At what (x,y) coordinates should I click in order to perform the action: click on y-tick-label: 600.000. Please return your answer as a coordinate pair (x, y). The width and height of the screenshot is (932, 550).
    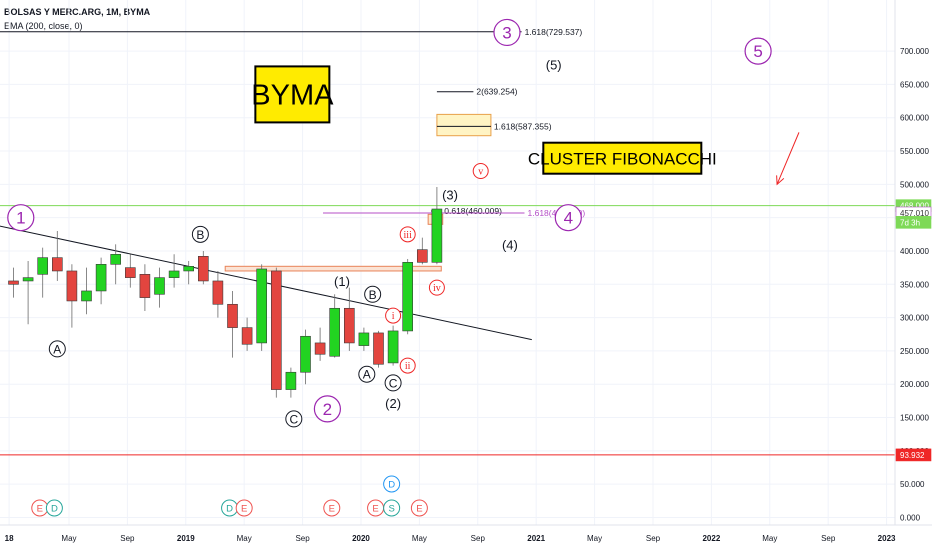
    Looking at the image, I should click on (914, 118).